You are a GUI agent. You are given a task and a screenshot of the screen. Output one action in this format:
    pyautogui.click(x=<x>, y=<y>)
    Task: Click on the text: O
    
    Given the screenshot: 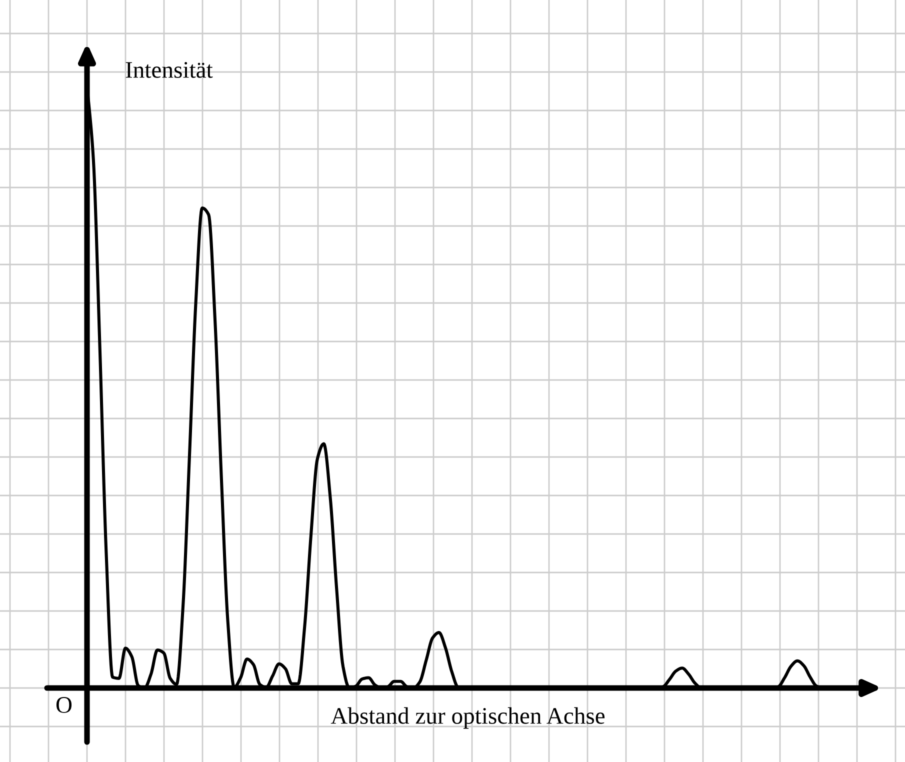 What is the action you would take?
    pyautogui.click(x=64, y=705)
    